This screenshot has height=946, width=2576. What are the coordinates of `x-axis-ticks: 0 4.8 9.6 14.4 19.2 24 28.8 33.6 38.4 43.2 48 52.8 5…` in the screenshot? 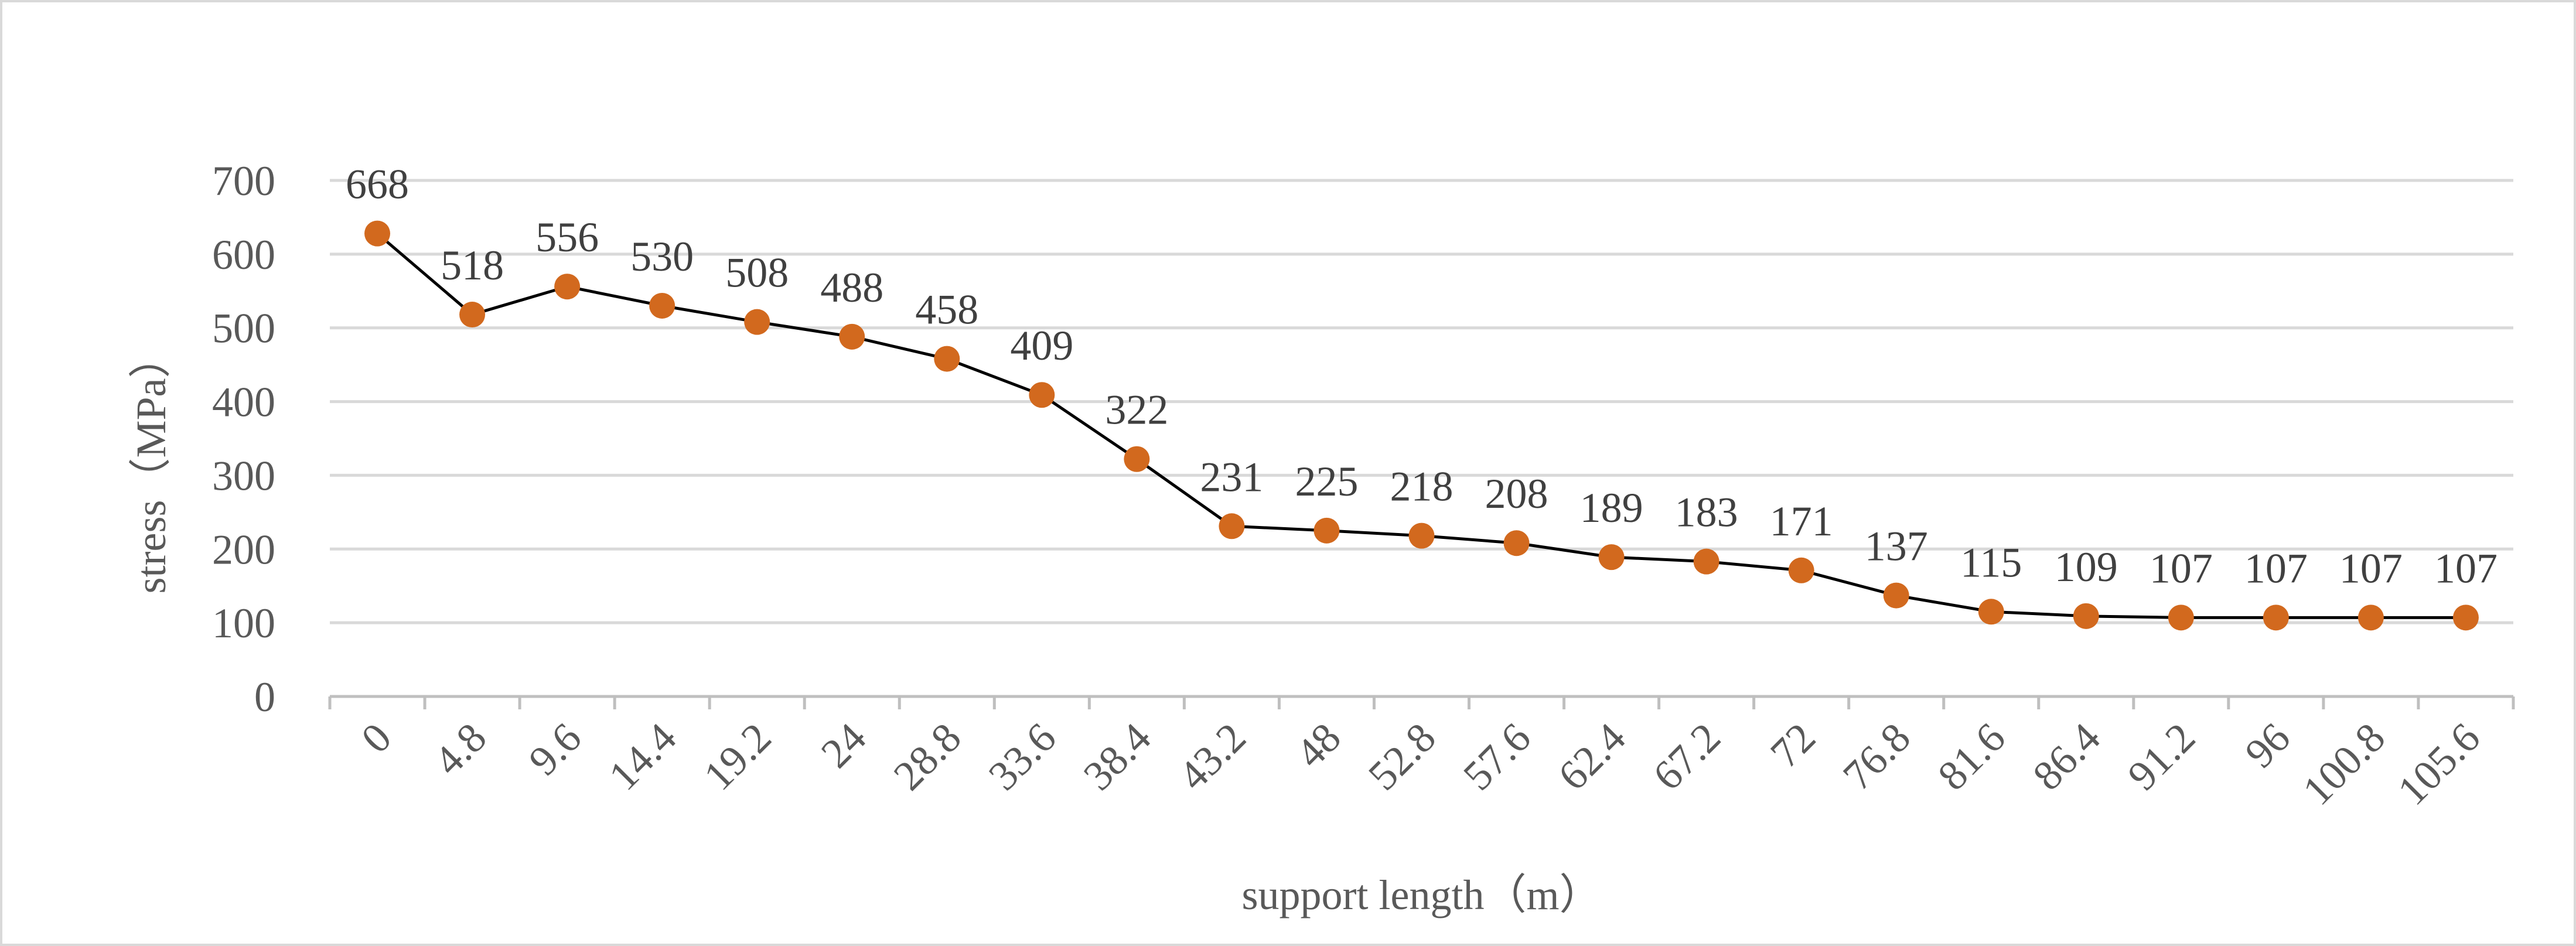 It's located at (1420, 764).